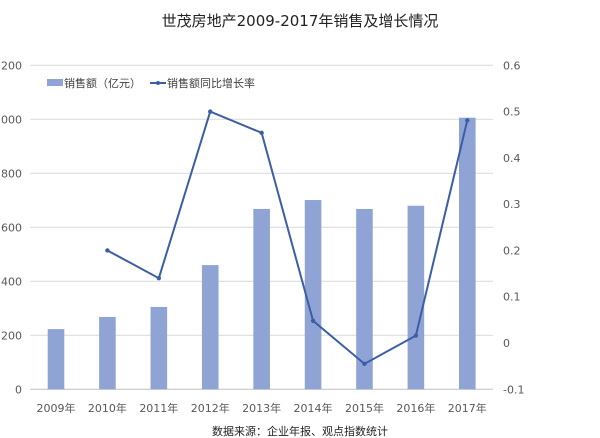 The width and height of the screenshot is (600, 438). Describe the element at coordinates (513, 389) in the screenshot. I see `y-right-tick-label: -0.1` at that location.